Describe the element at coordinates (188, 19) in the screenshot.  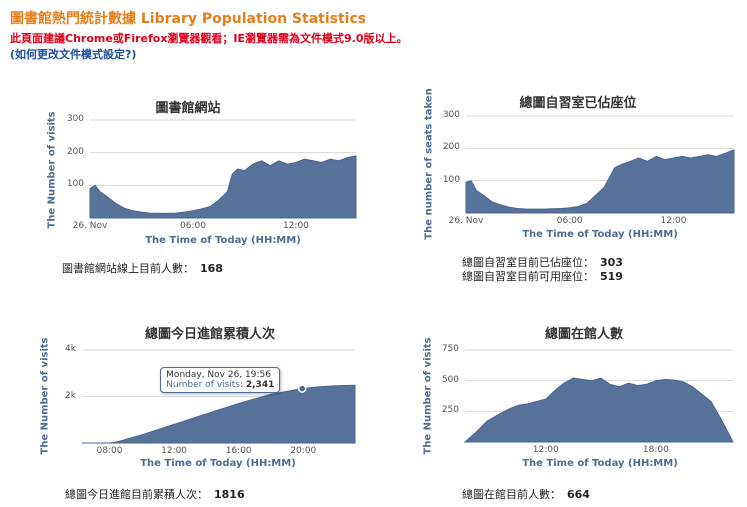
I see `page-title: 圖書館熱門統計數據 Library Population Statistics` at that location.